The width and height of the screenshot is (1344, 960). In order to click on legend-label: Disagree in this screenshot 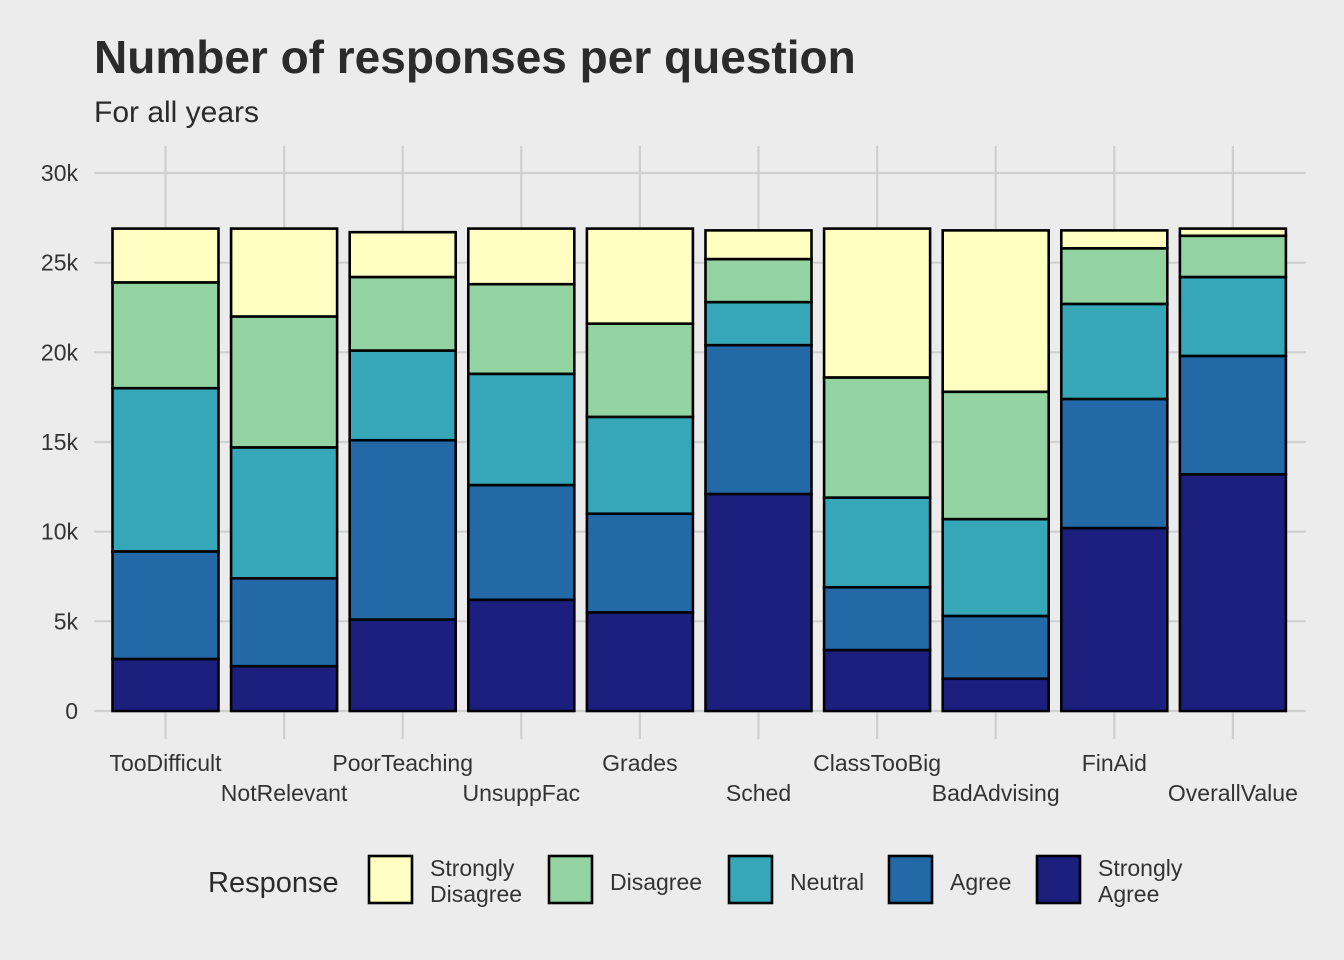, I will do `click(656, 882)`.